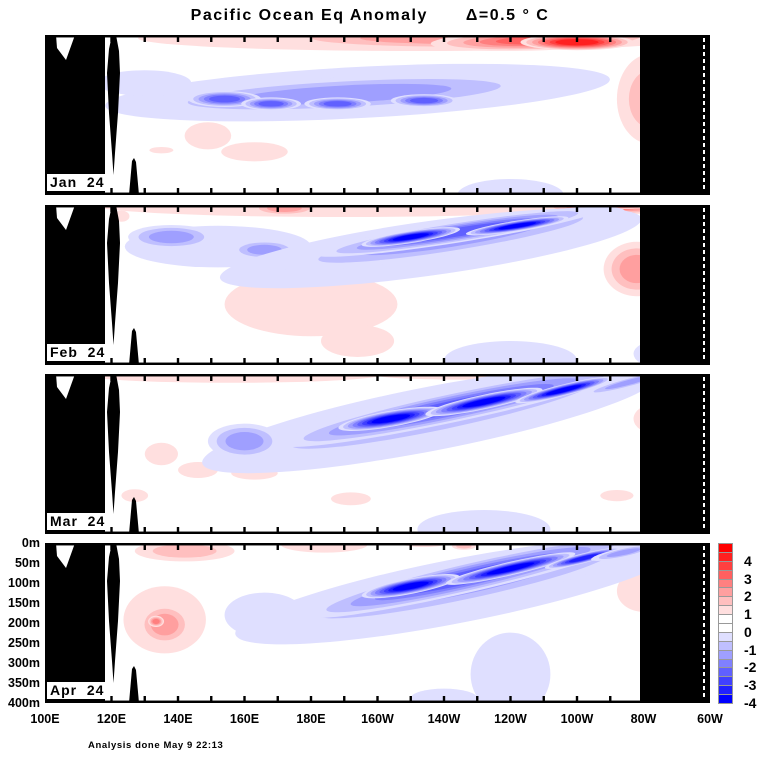  I want to click on longitude-tick-label: 140W, so click(444, 719).